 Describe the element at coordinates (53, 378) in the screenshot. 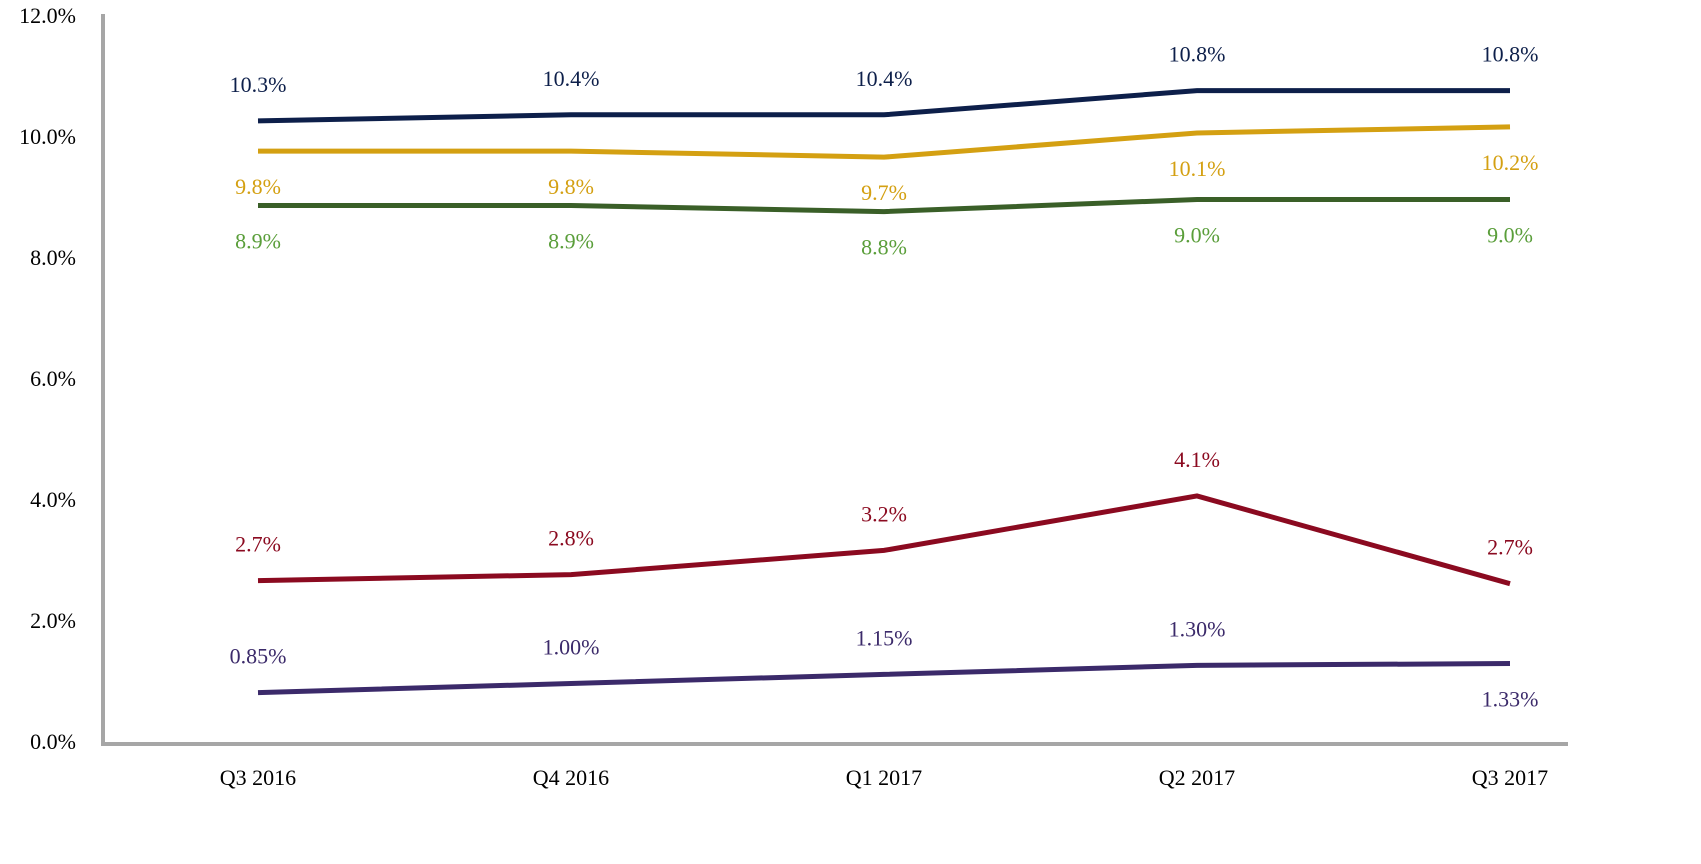

I see `y-tick-label: 6.0%` at that location.